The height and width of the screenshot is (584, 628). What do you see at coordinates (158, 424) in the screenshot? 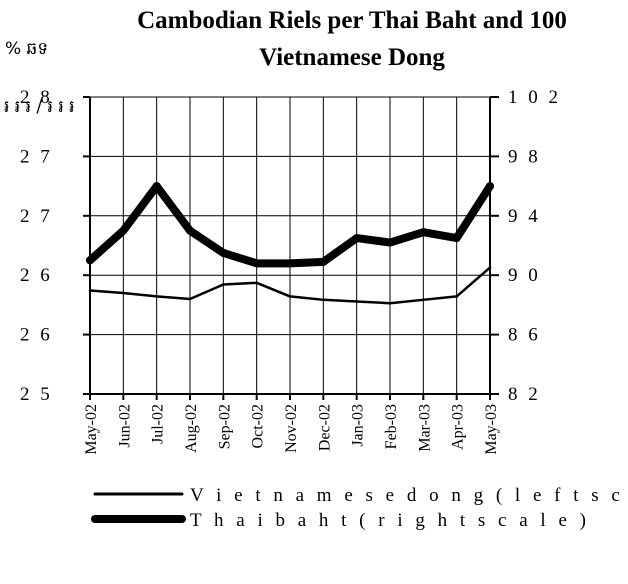
I see `x-tick-label: Jul-02` at bounding box center [158, 424].